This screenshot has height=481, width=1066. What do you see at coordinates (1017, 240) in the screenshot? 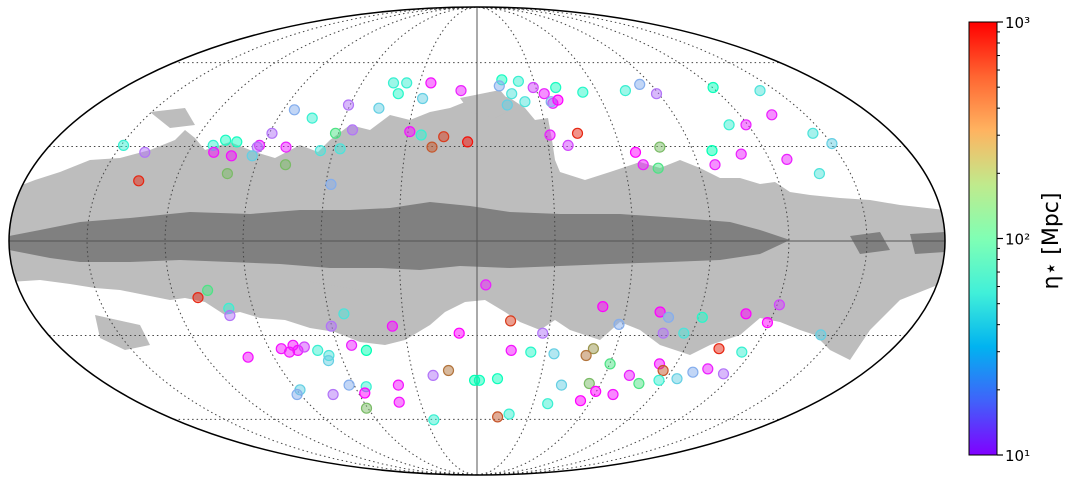
I see `colorbar-tick-label: 10²` at bounding box center [1017, 240].